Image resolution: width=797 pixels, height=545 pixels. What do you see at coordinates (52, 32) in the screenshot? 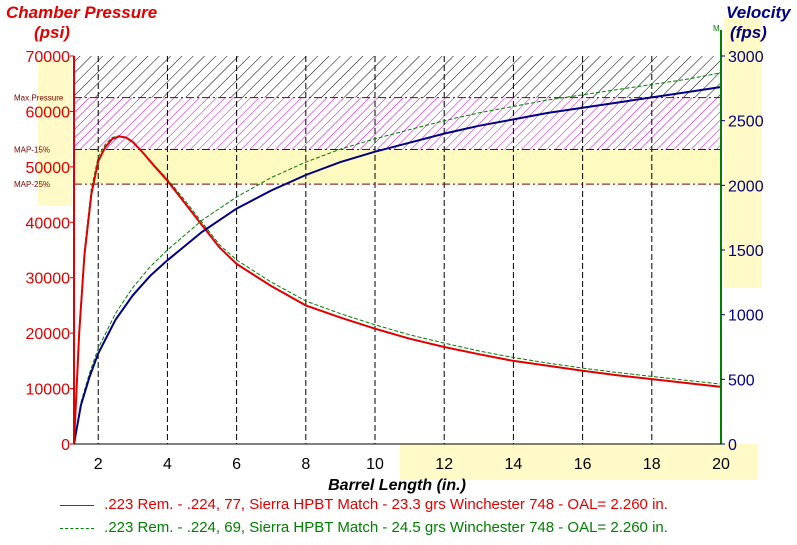
I see `left-axis-title-line2: (psi)` at bounding box center [52, 32].